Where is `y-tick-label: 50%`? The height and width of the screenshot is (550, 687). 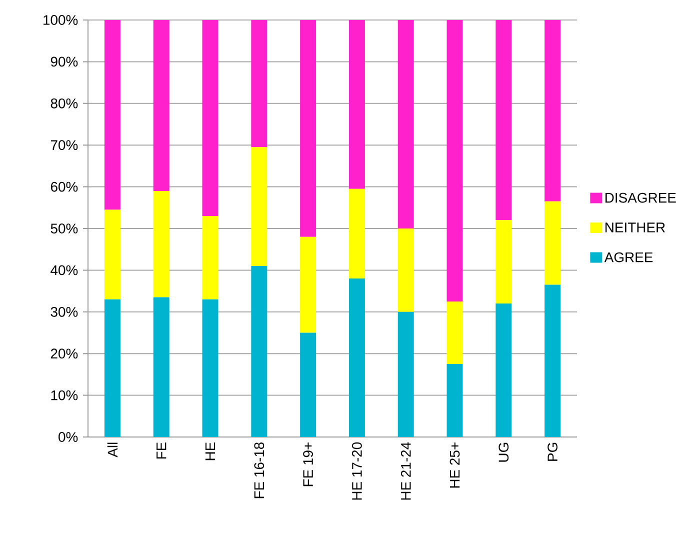 y-tick-label: 50% is located at coordinates (64, 229).